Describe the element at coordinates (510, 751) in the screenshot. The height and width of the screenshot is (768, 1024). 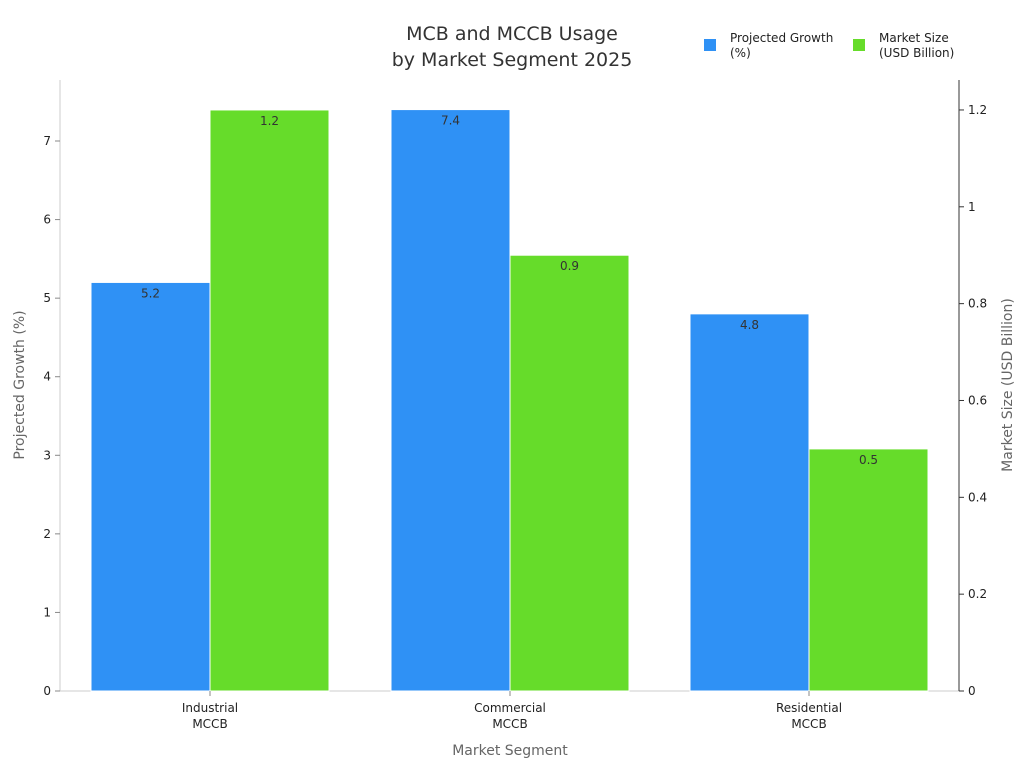
I see `x-axis-label: Market Segment` at that location.